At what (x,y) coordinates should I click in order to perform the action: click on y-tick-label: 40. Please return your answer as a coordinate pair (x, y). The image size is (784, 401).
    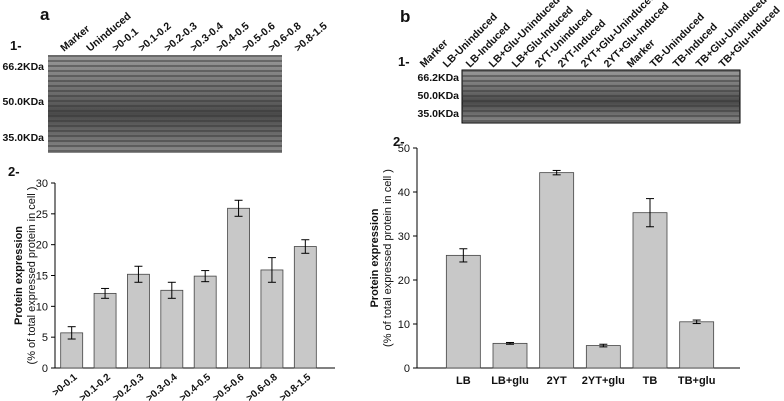
    Looking at the image, I should click on (404, 193).